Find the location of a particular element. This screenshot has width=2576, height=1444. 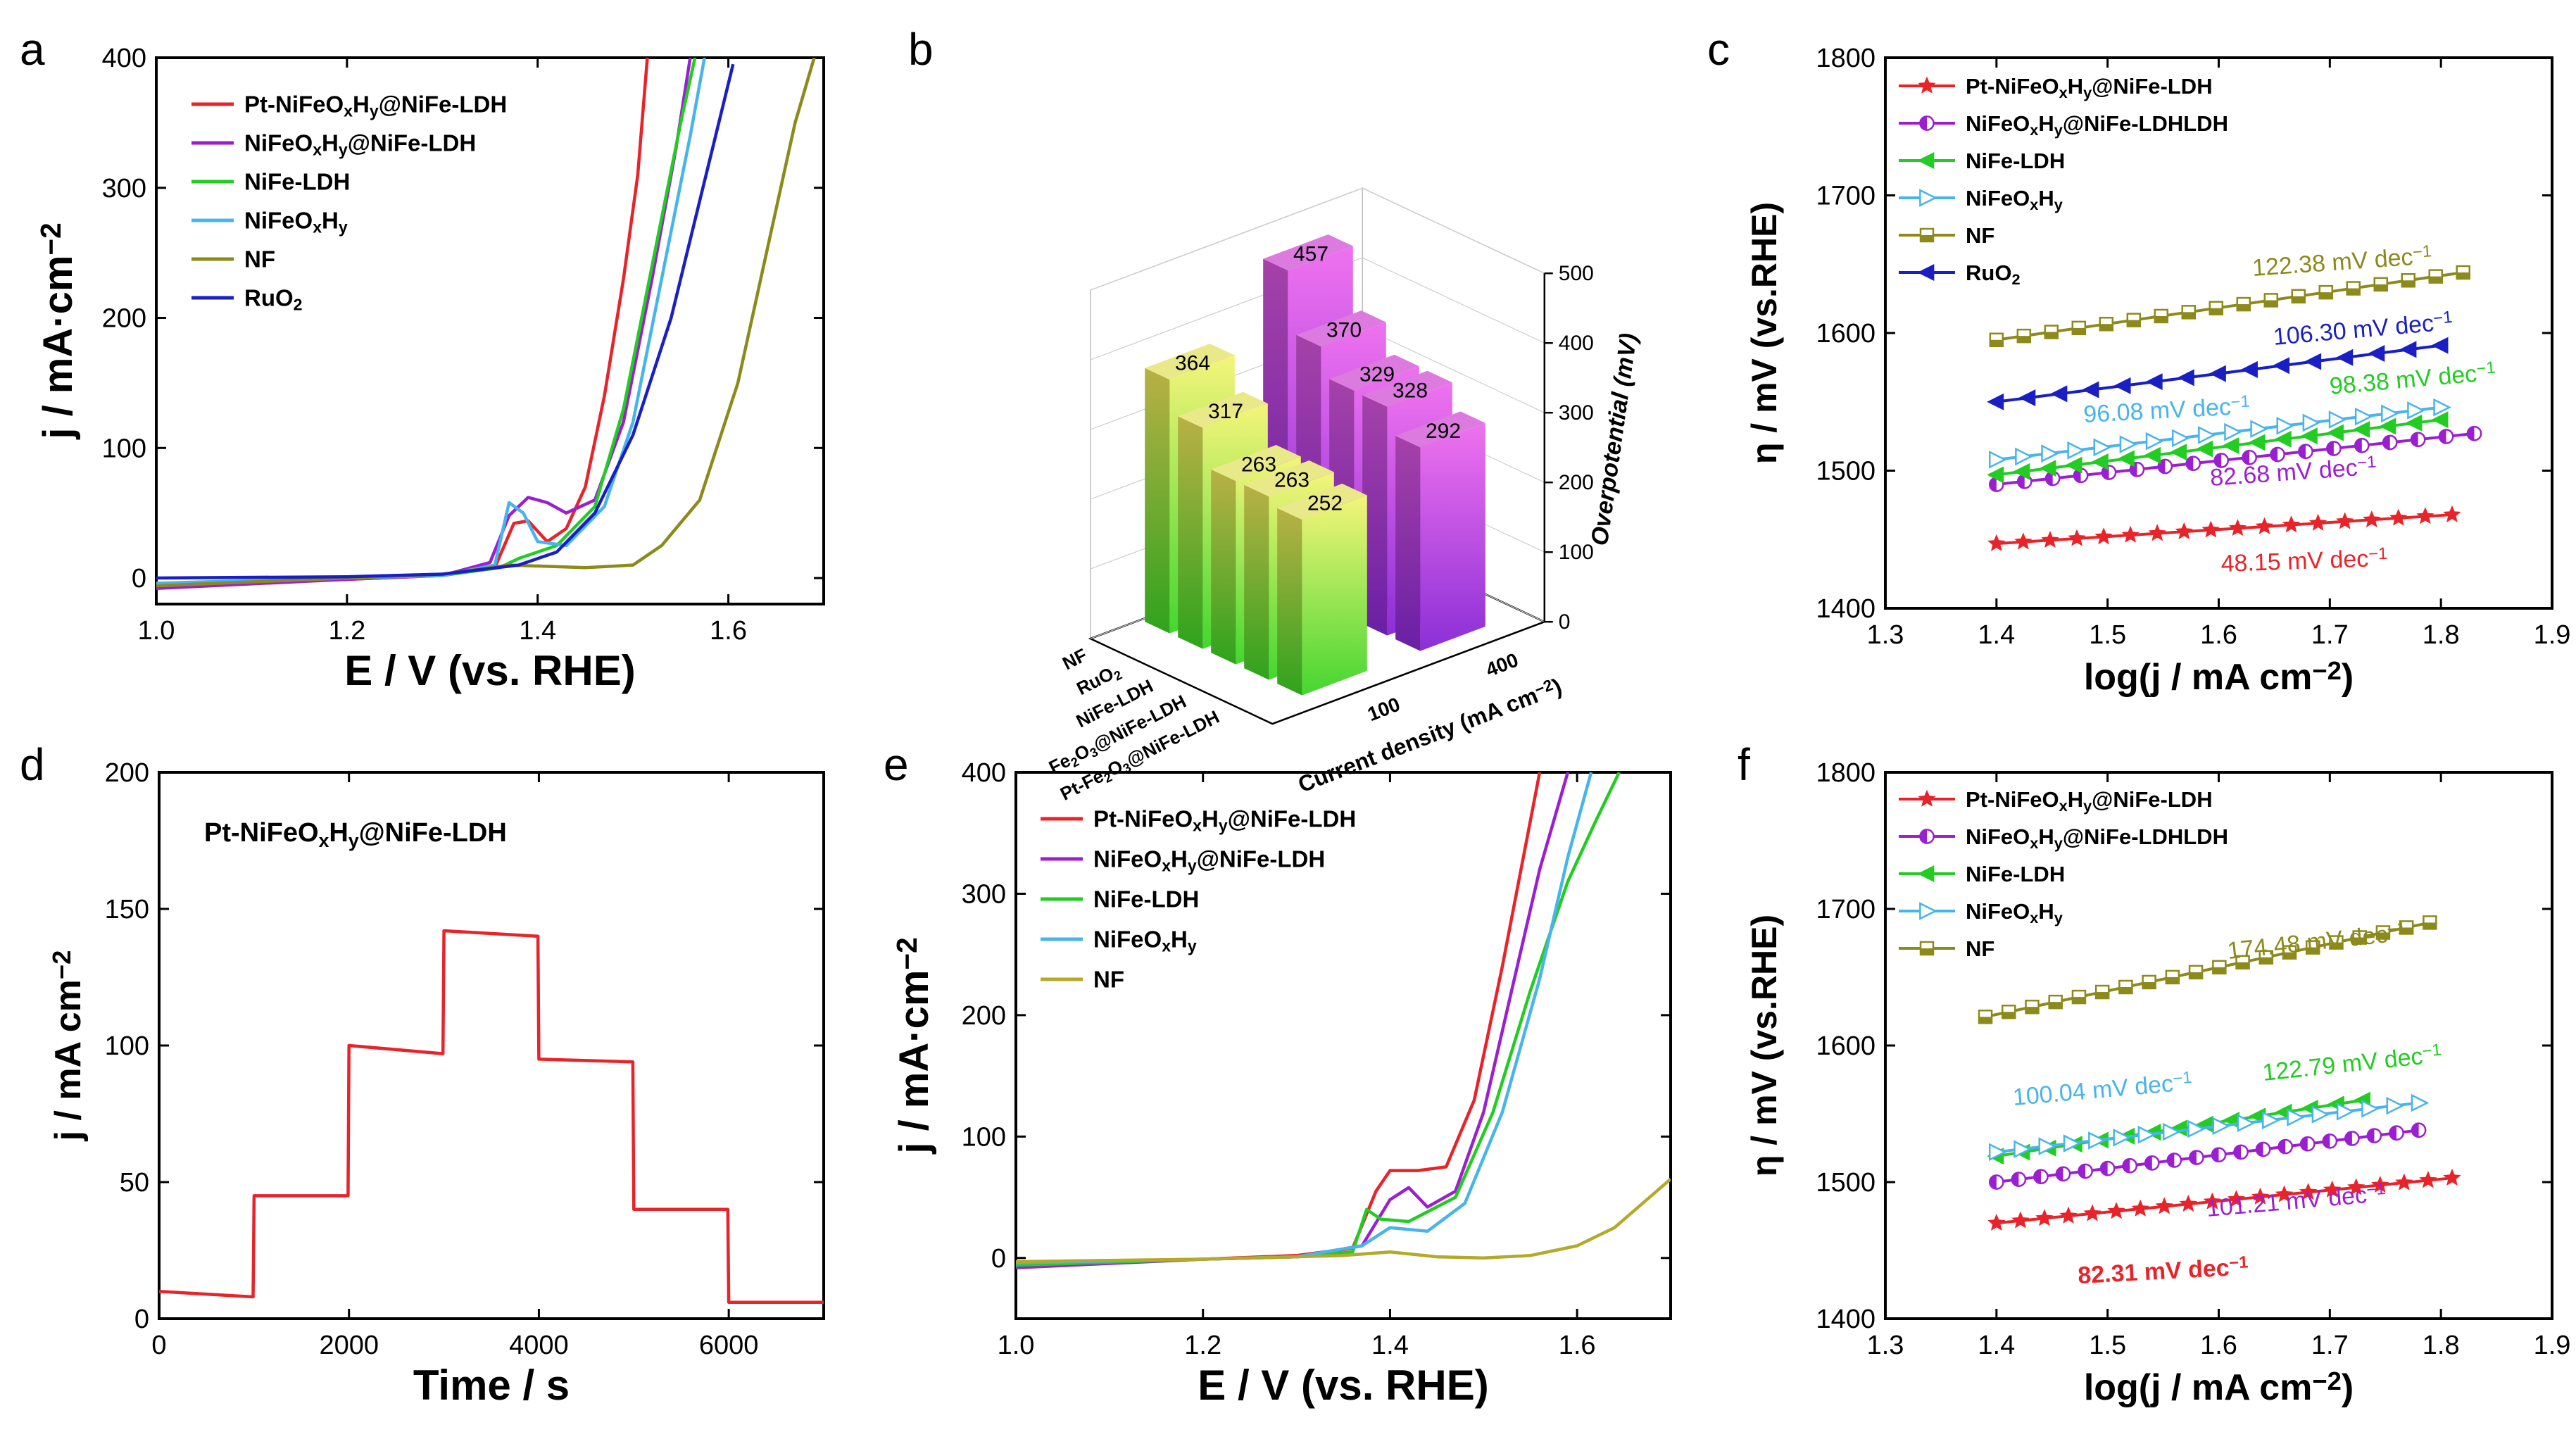

bar-value-label: 329 is located at coordinates (1377, 374).